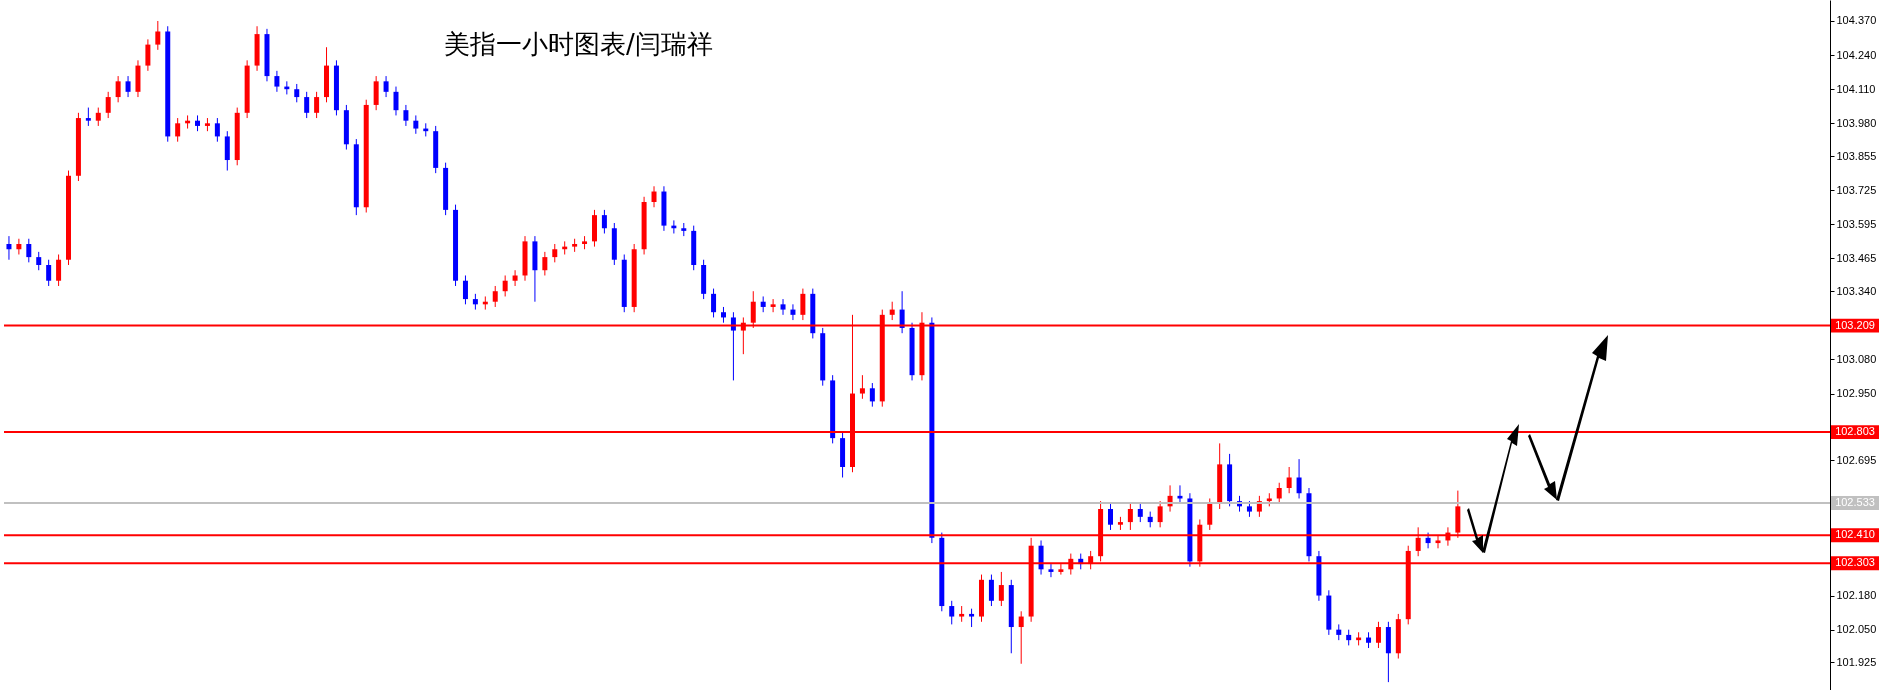 This screenshot has height=690, width=1883. I want to click on y-tick-label: 103.725, so click(1856, 189).